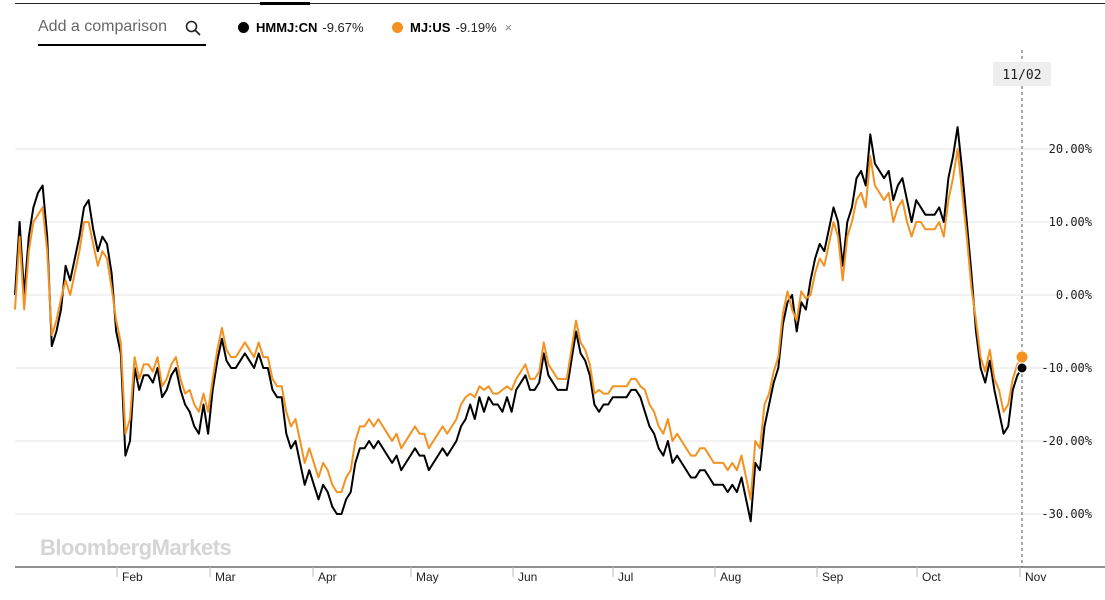  I want to click on bloomberg-watermark: BloombergMarkets, so click(136, 547).